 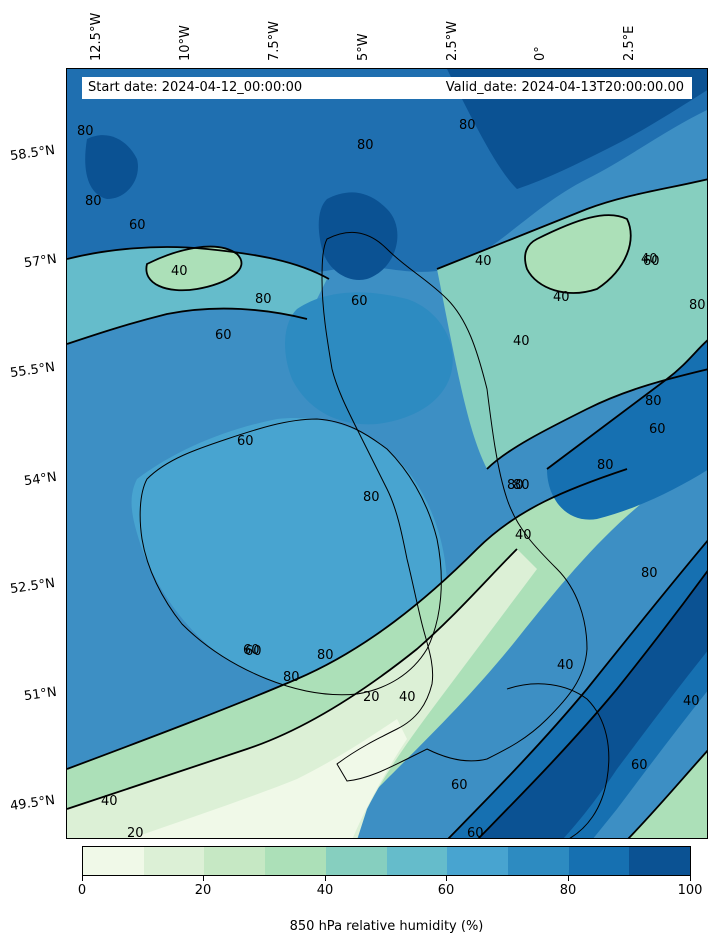 What do you see at coordinates (195, 87) in the screenshot?
I see `start-date: Start date: 2024-04-12_00:00:00` at bounding box center [195, 87].